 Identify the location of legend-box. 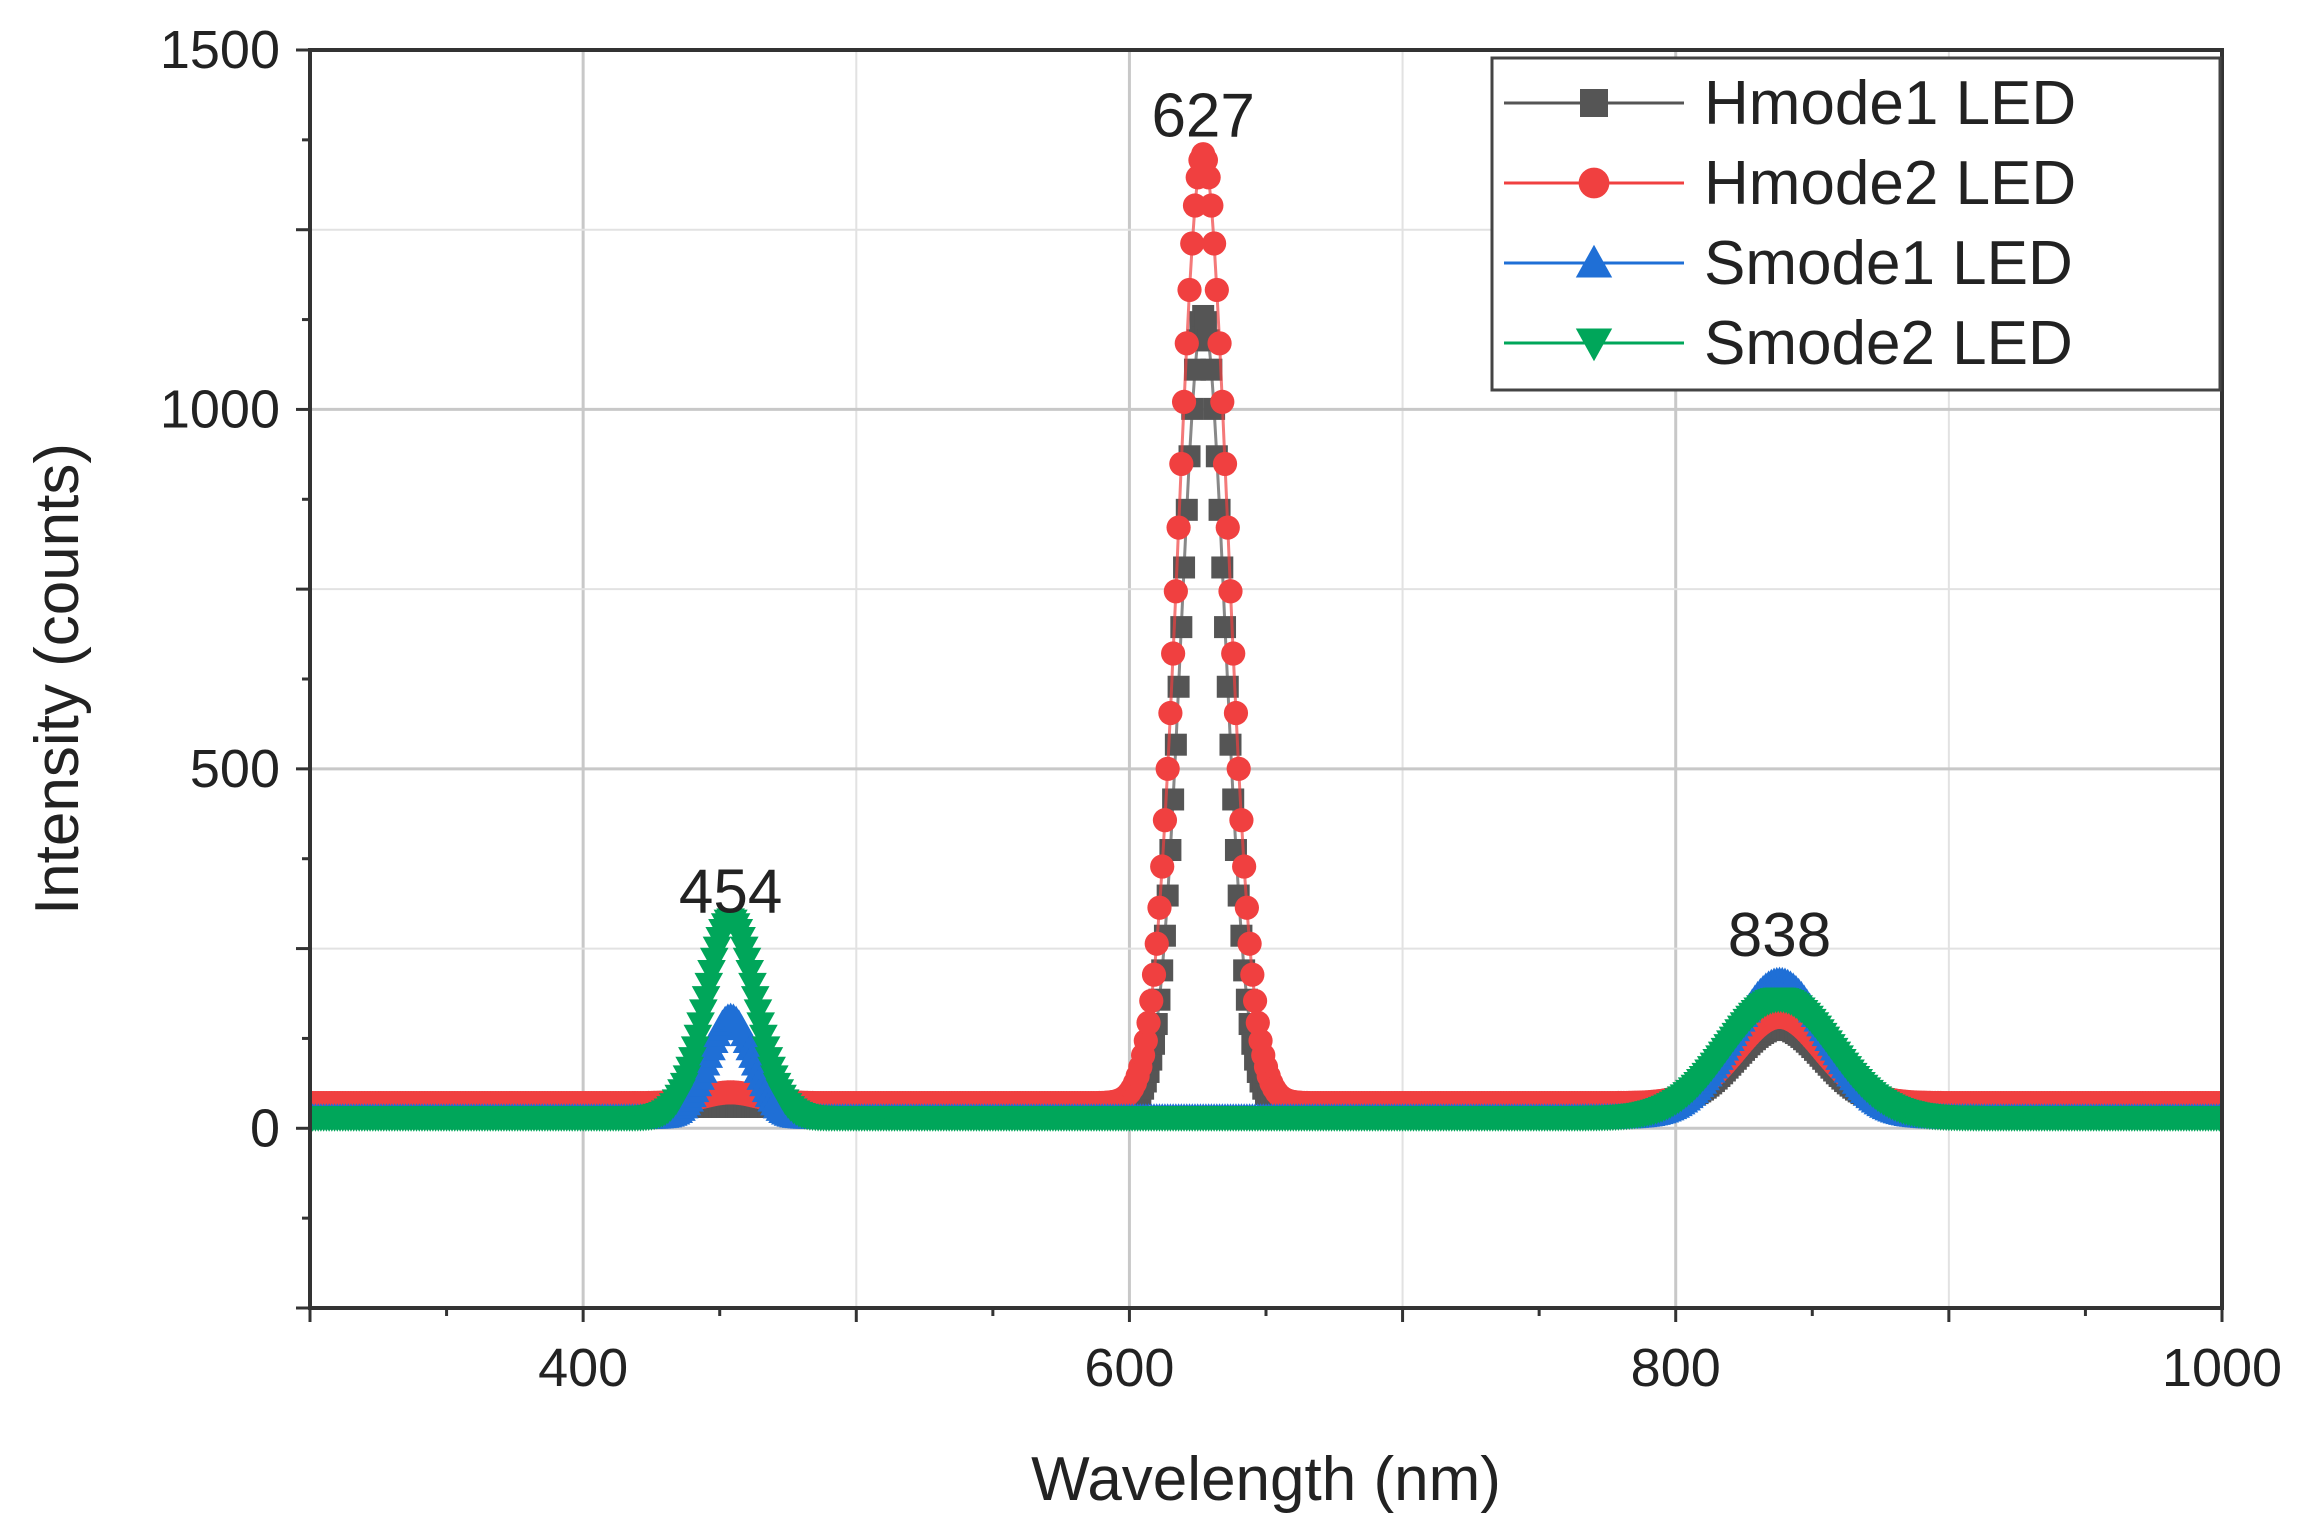
(1856, 224).